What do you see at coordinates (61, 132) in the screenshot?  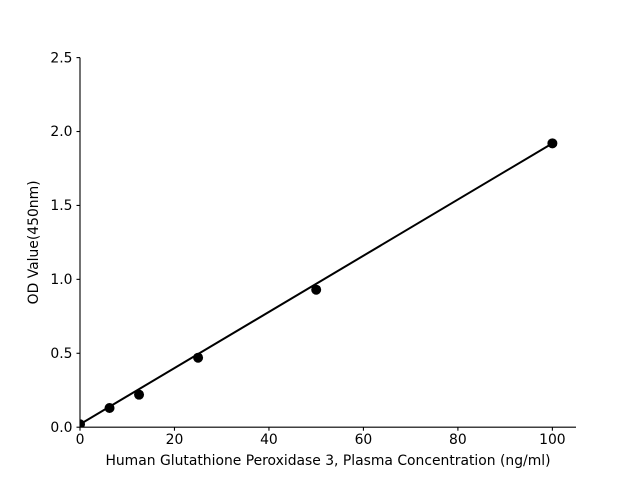 I see `y-tick-label: 2.0` at bounding box center [61, 132].